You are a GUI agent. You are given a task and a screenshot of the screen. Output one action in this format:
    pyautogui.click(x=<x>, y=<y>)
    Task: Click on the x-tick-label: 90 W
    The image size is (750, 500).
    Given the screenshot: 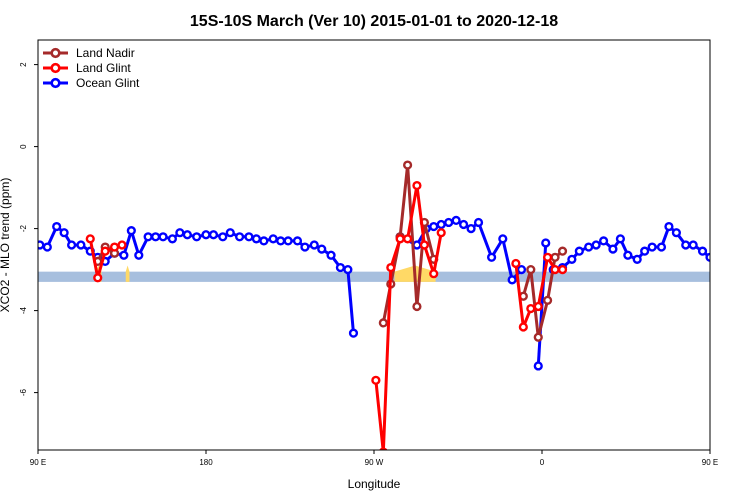 What is the action you would take?
    pyautogui.click(x=374, y=462)
    